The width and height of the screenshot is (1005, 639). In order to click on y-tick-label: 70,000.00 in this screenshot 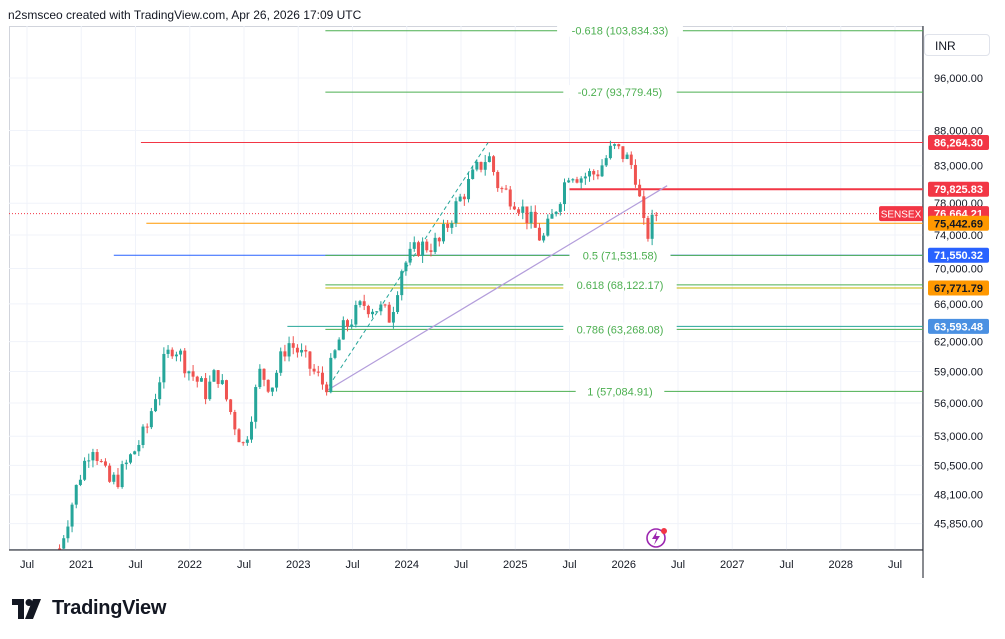, I will do `click(958, 269)`.